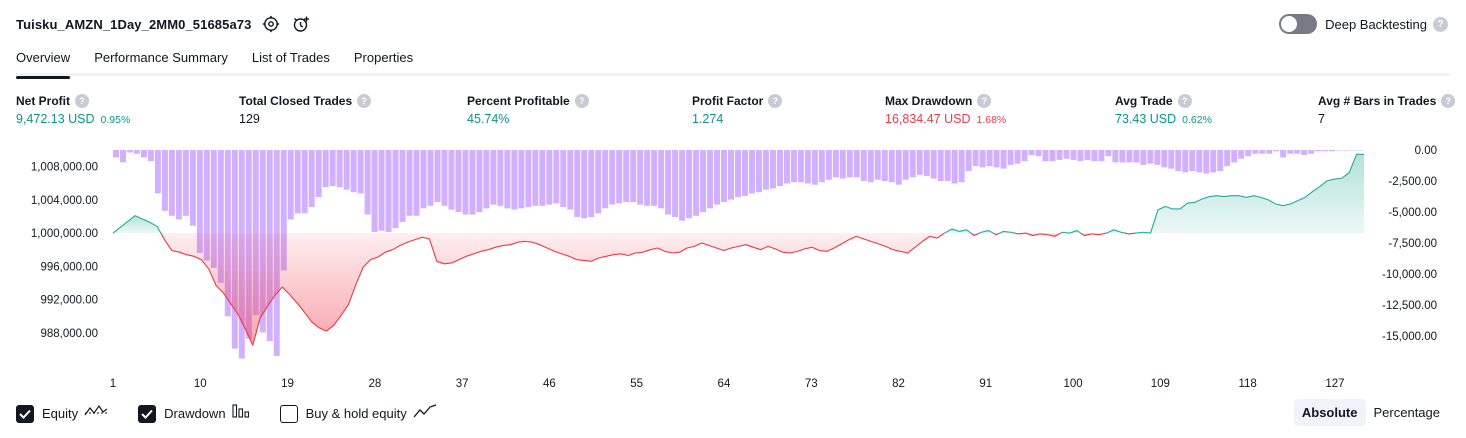 Image resolution: width=1466 pixels, height=438 pixels. Describe the element at coordinates (1412, 182) in the screenshot. I see `right-axis-tick-label: -2,500.00` at that location.